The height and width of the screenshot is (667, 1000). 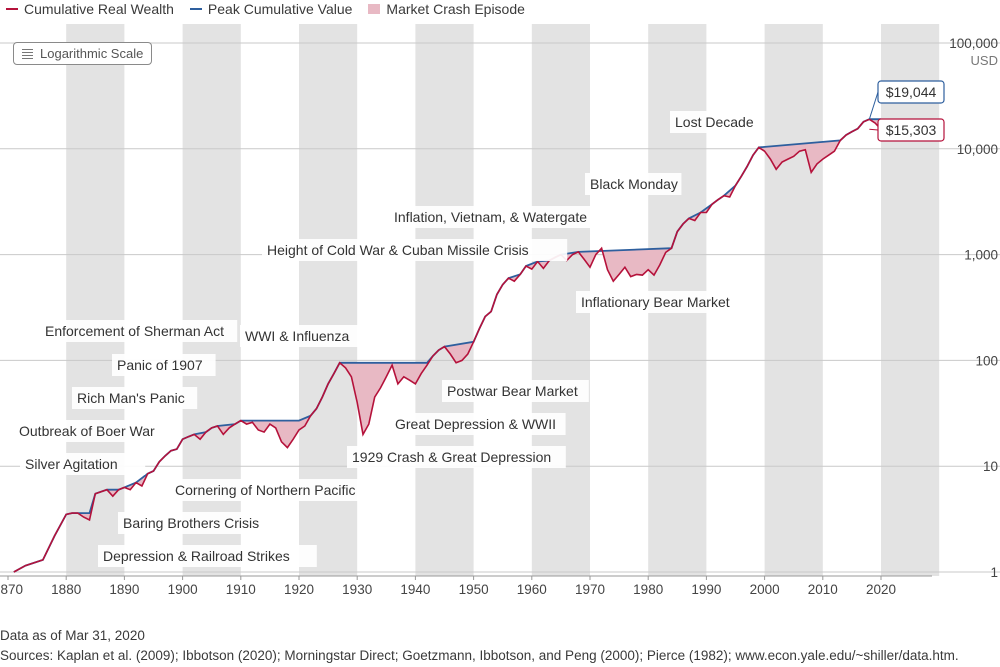 I want to click on peak-end-label-box, so click(x=911, y=92).